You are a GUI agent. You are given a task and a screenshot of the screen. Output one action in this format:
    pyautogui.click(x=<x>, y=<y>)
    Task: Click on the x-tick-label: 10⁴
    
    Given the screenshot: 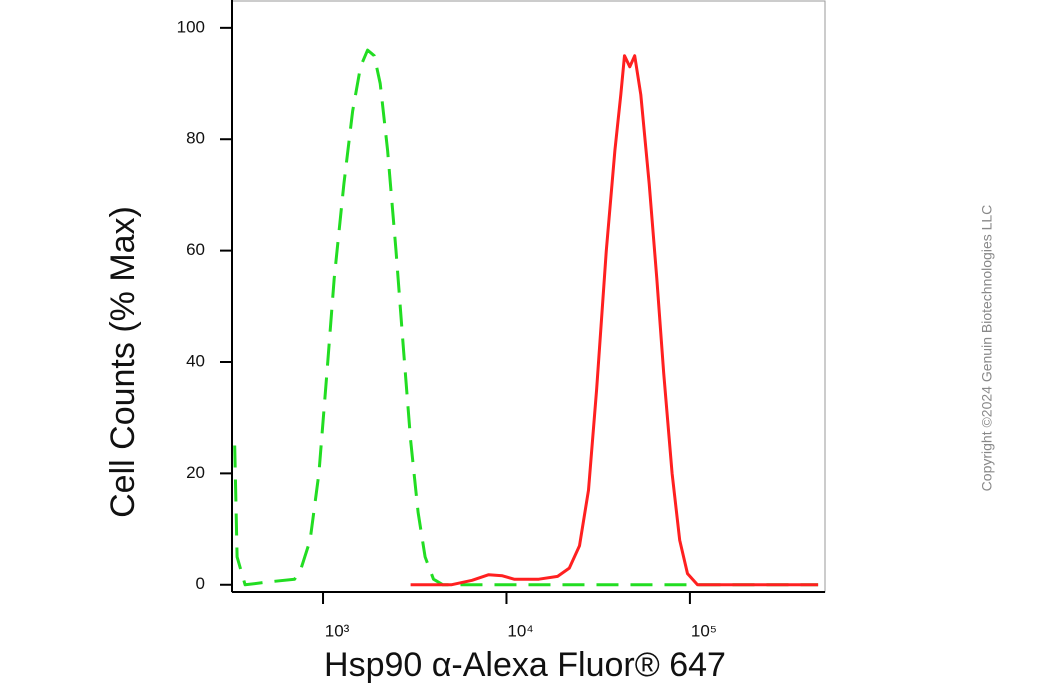 What is the action you would take?
    pyautogui.click(x=520, y=630)
    